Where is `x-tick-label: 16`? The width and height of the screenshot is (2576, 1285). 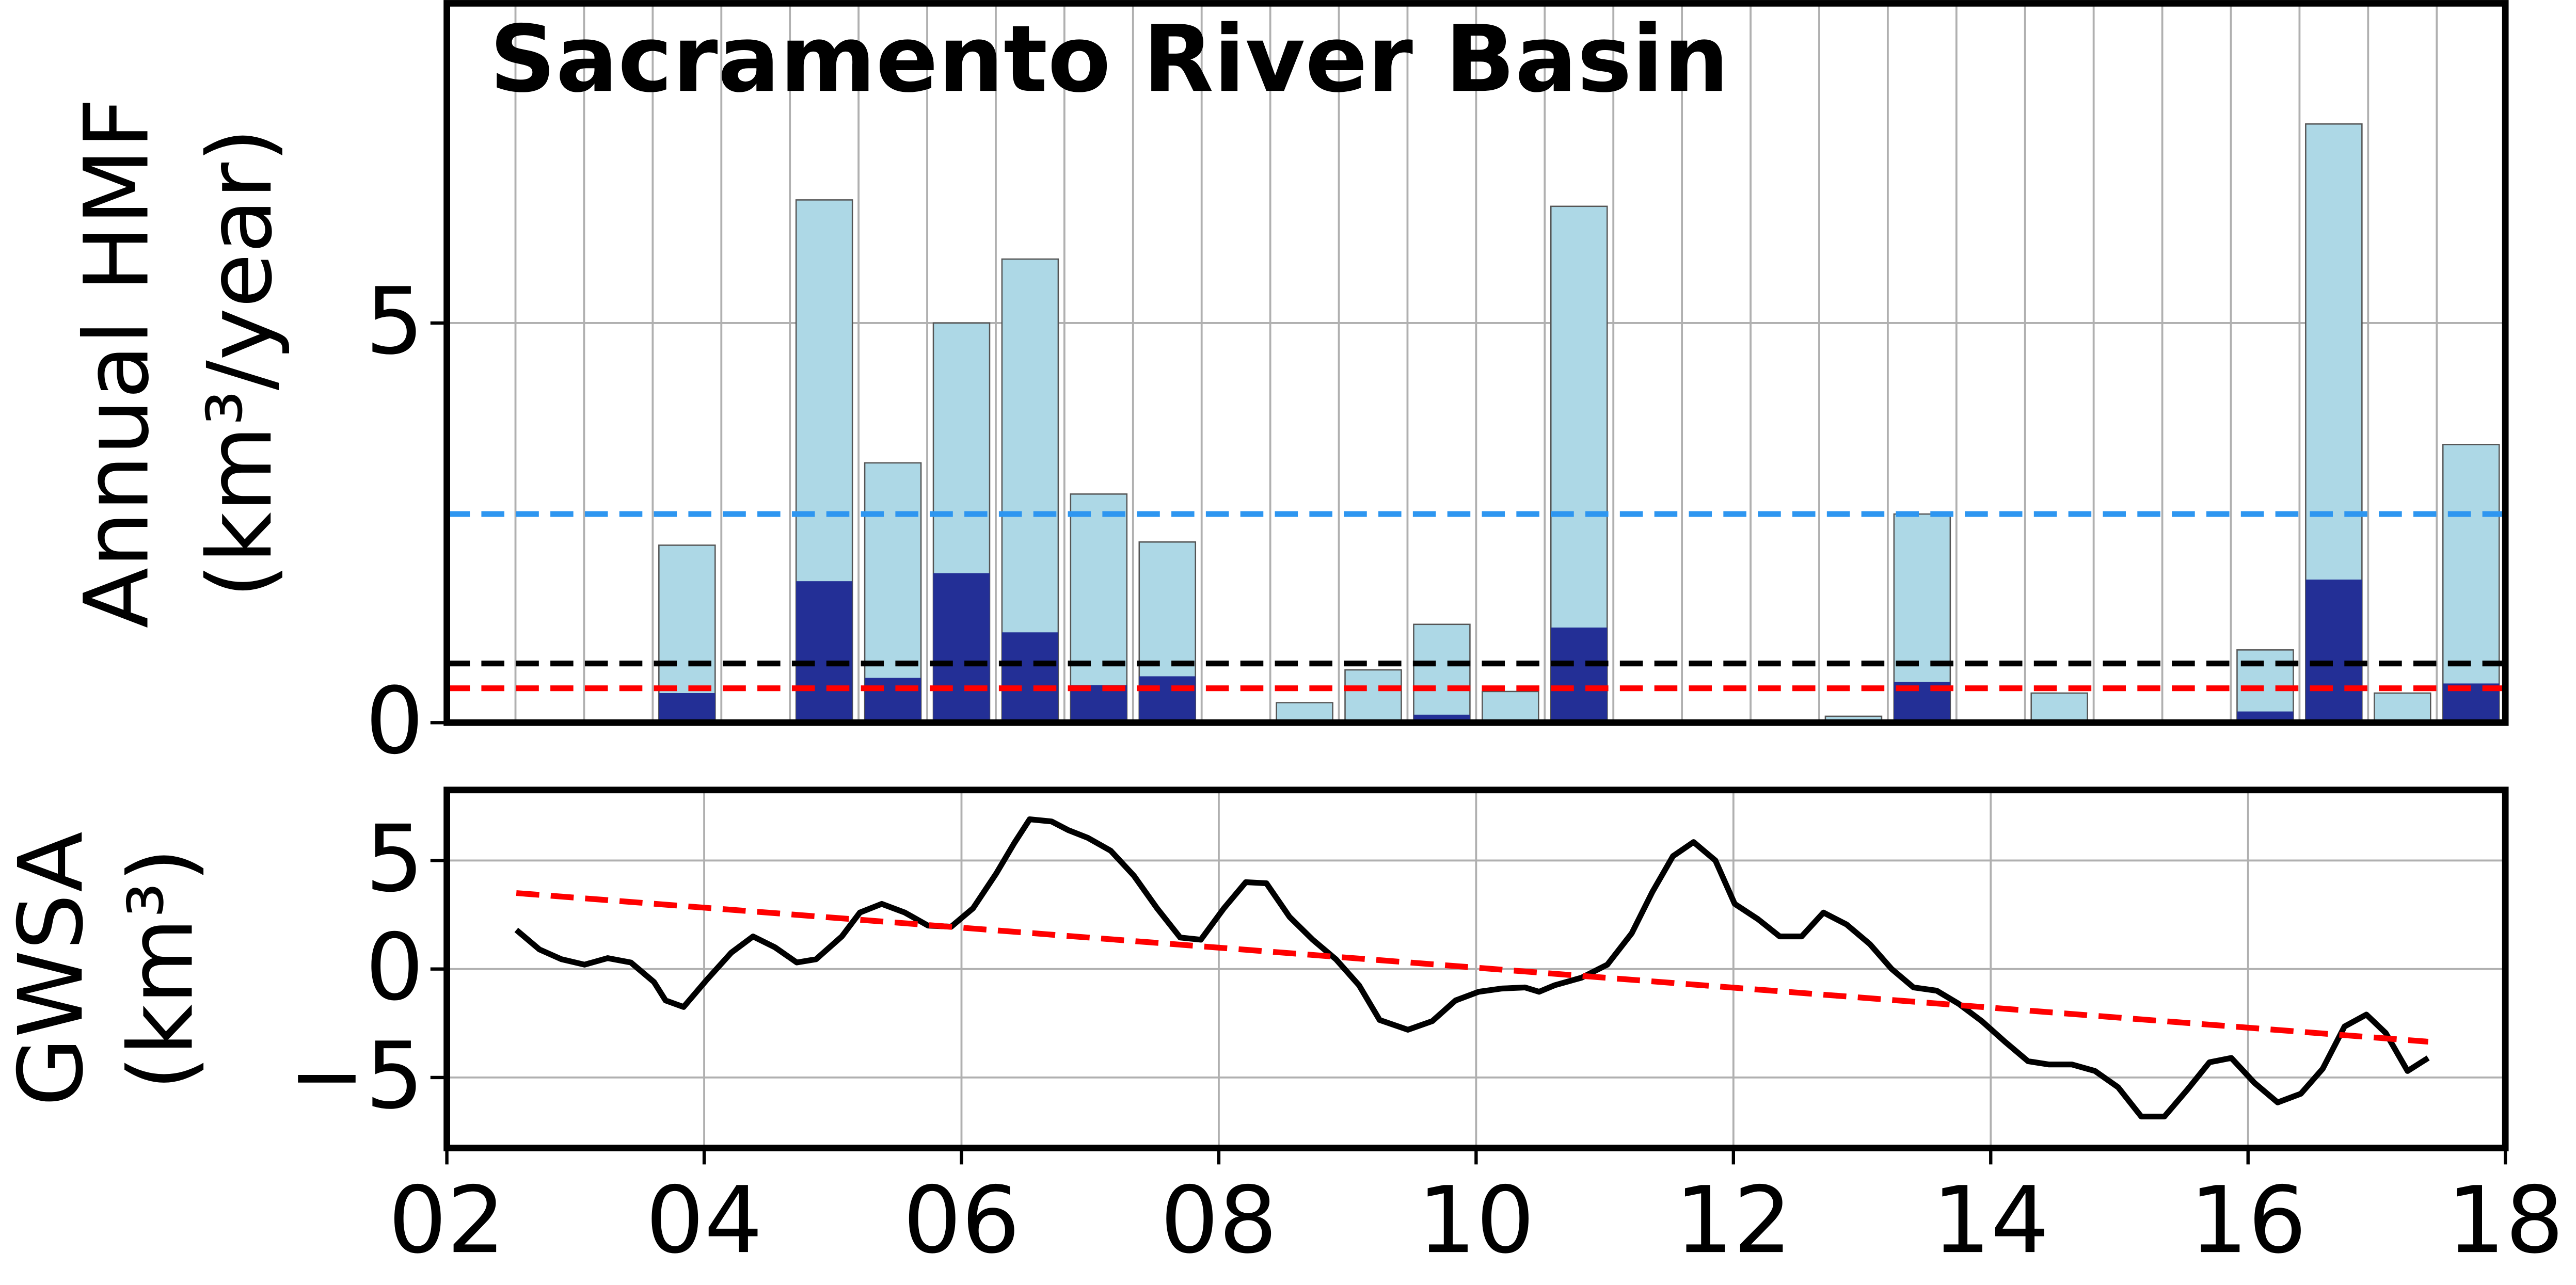 x-tick-label: 16 is located at coordinates (2248, 1220).